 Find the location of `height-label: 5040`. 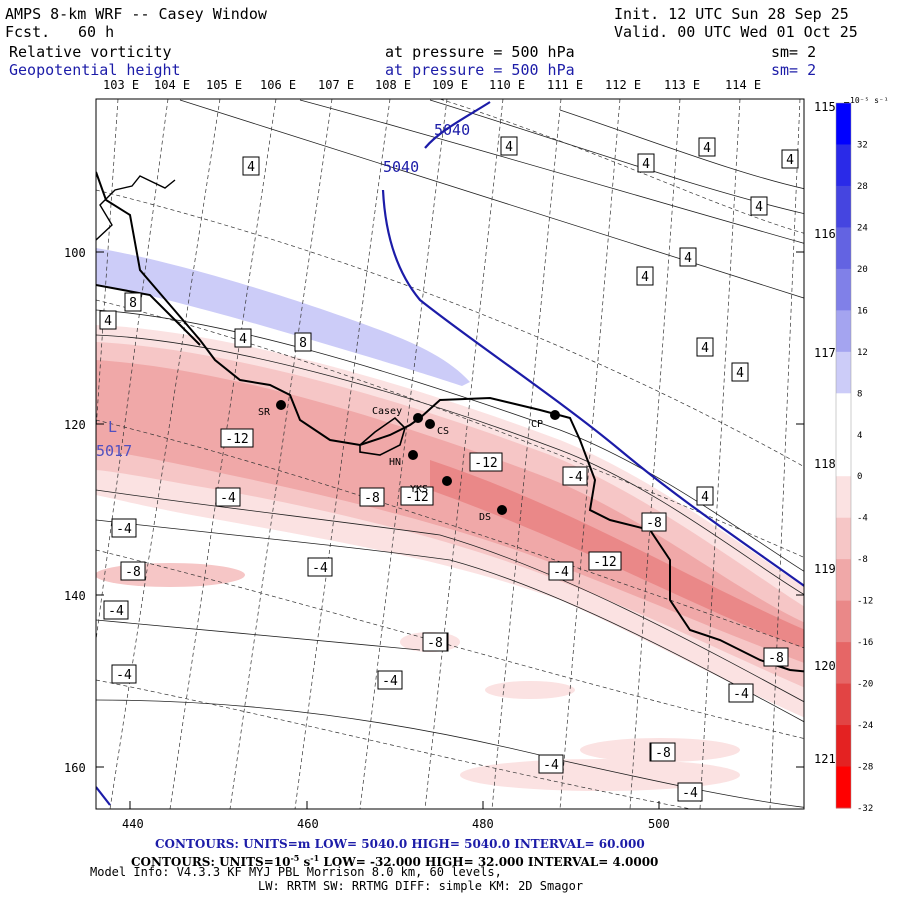

height-label: 5040 is located at coordinates (401, 167).